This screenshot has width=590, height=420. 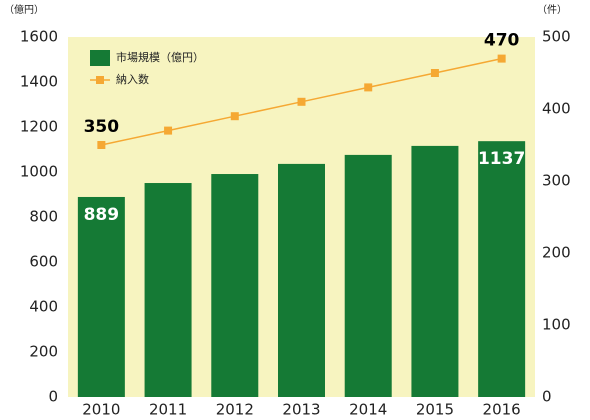 What do you see at coordinates (39, 37) in the screenshot?
I see `y-tick-label: 1600` at bounding box center [39, 37].